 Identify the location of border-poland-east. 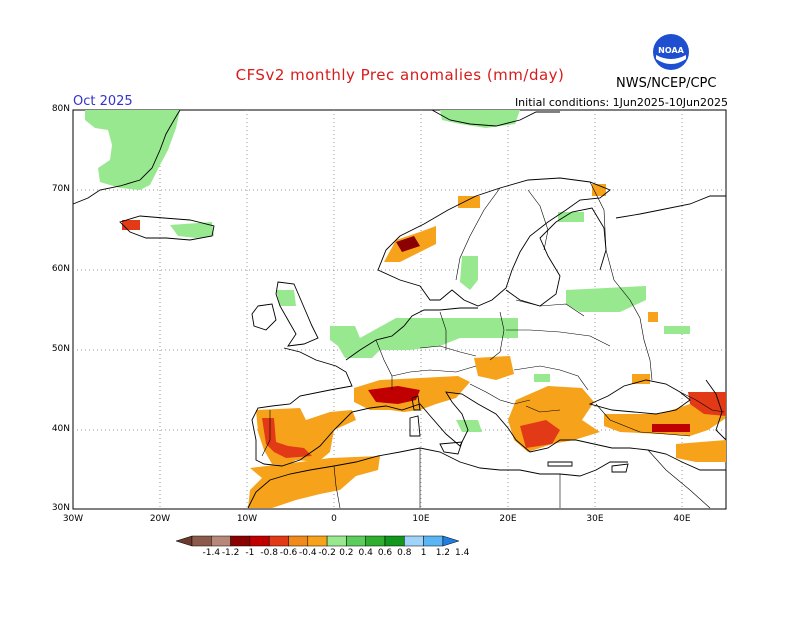
(497, 336).